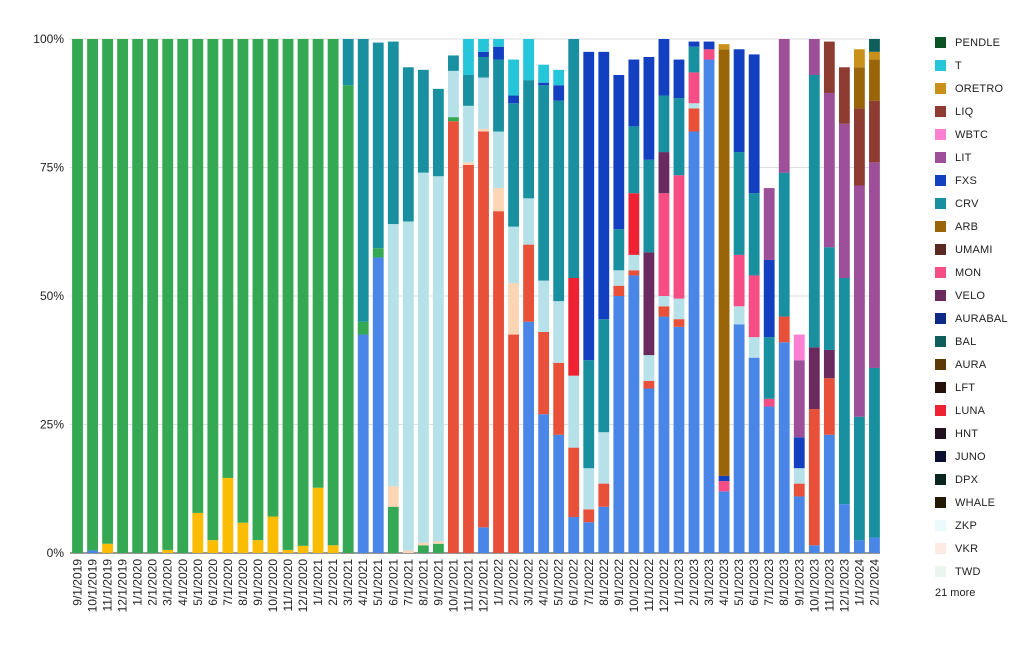 The height and width of the screenshot is (647, 1035). I want to click on legend-more: 21 more, so click(955, 593).